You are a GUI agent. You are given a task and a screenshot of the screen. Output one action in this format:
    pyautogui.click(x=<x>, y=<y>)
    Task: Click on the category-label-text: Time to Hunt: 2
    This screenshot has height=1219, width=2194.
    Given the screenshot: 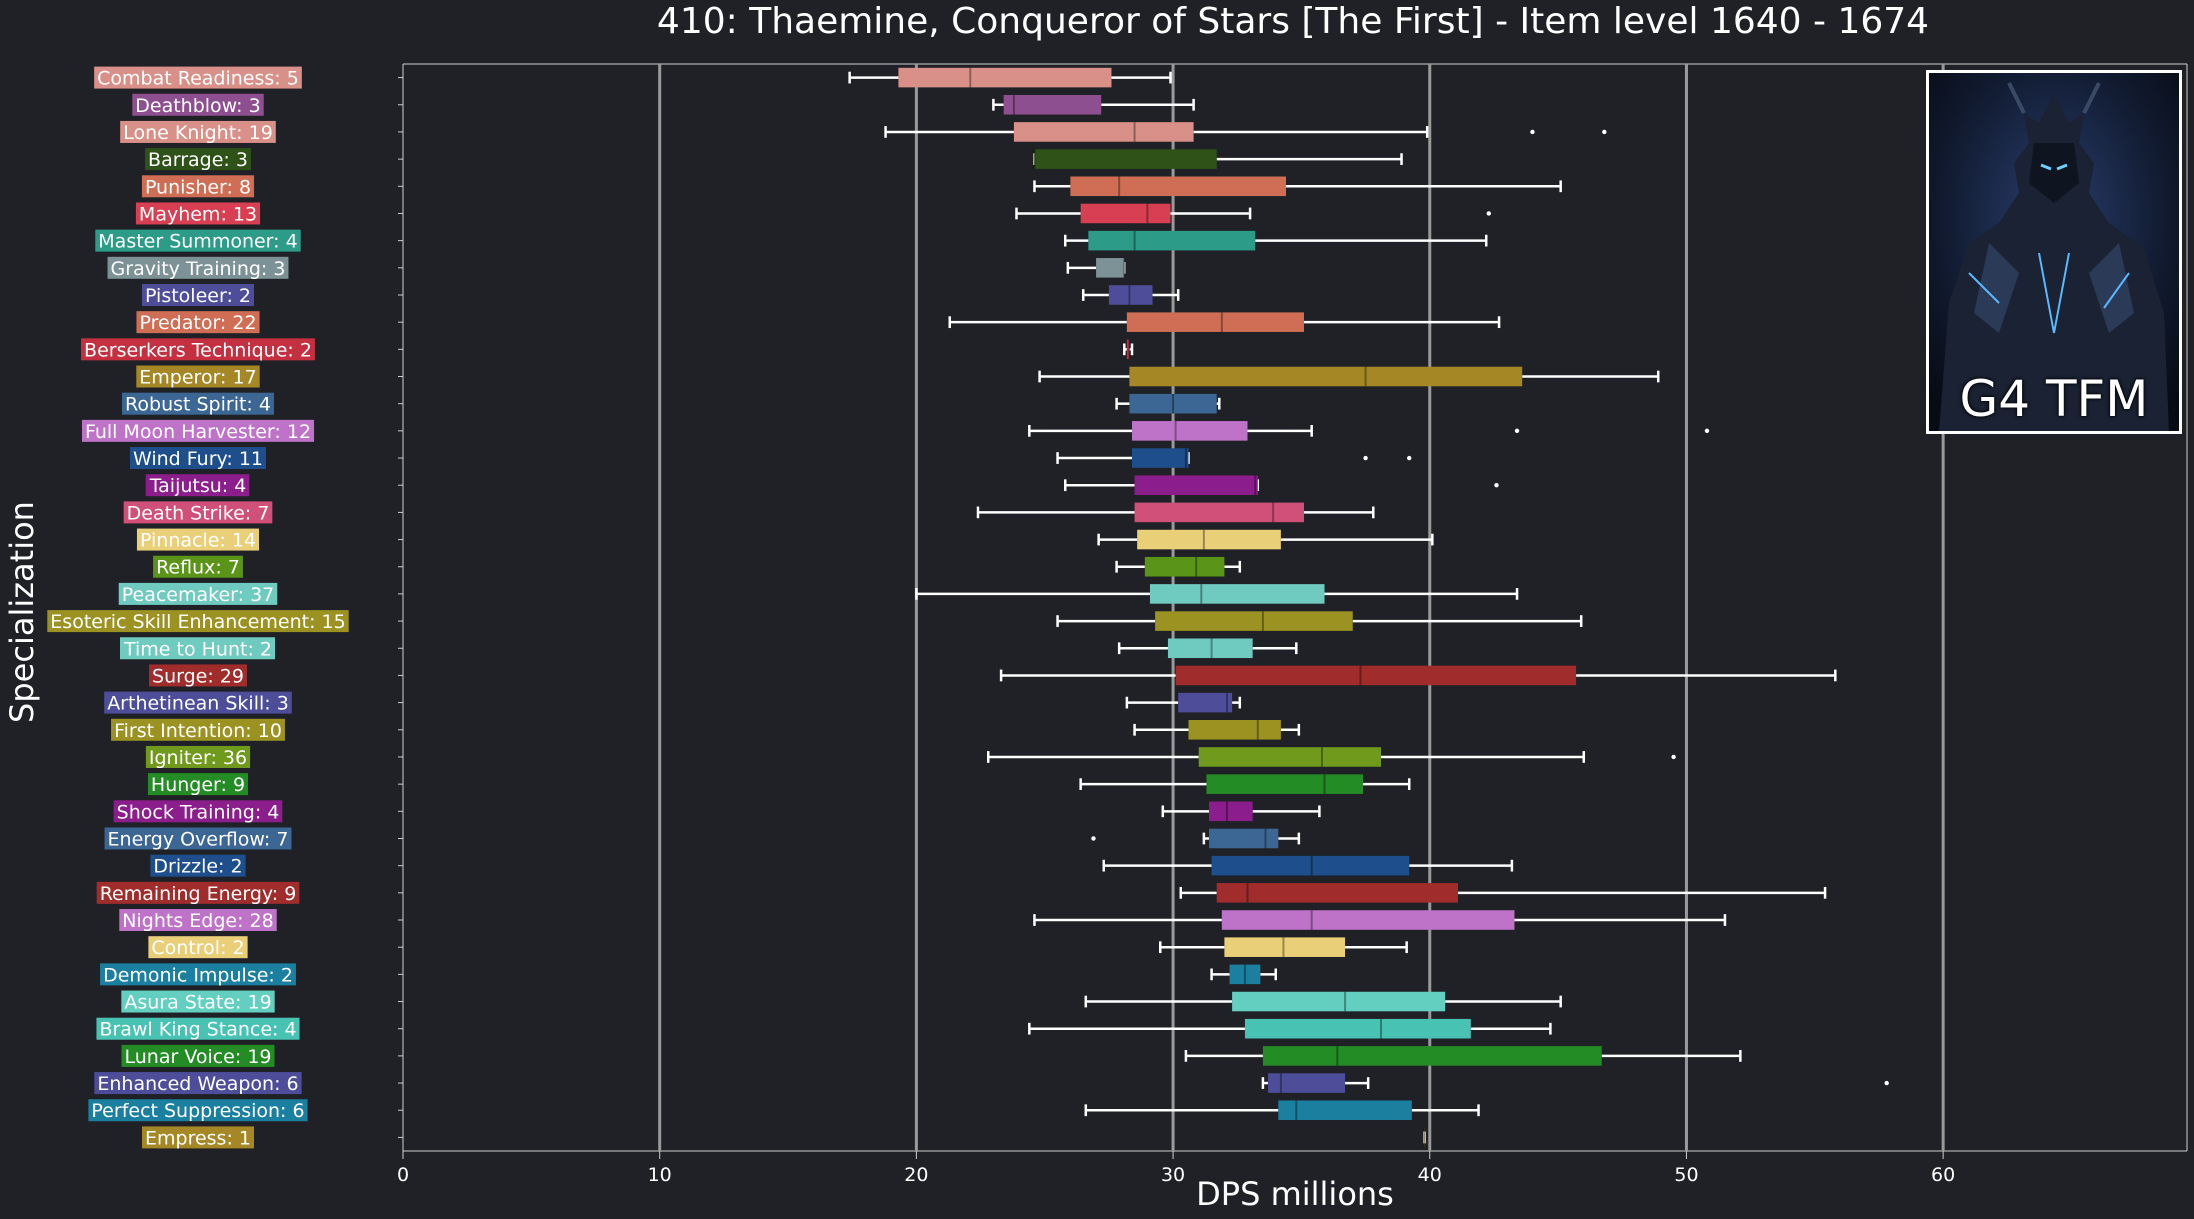 What is the action you would take?
    pyautogui.click(x=197, y=649)
    